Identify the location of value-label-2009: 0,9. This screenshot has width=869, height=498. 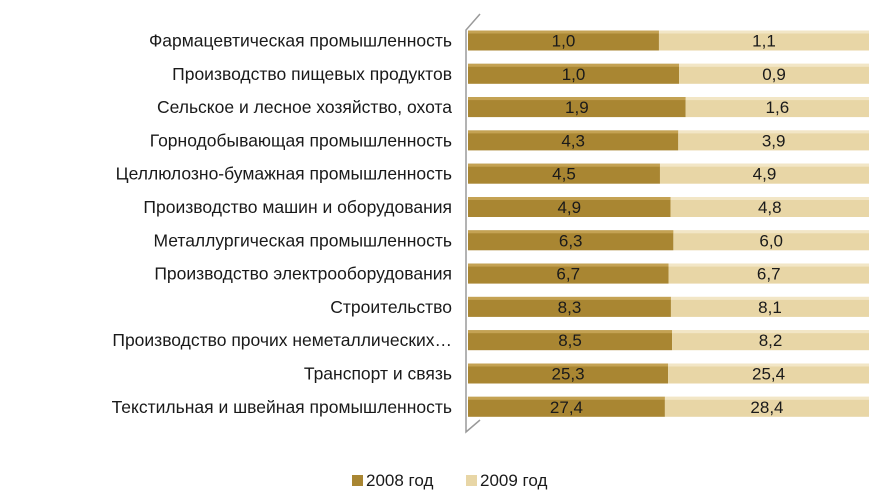
(774, 74).